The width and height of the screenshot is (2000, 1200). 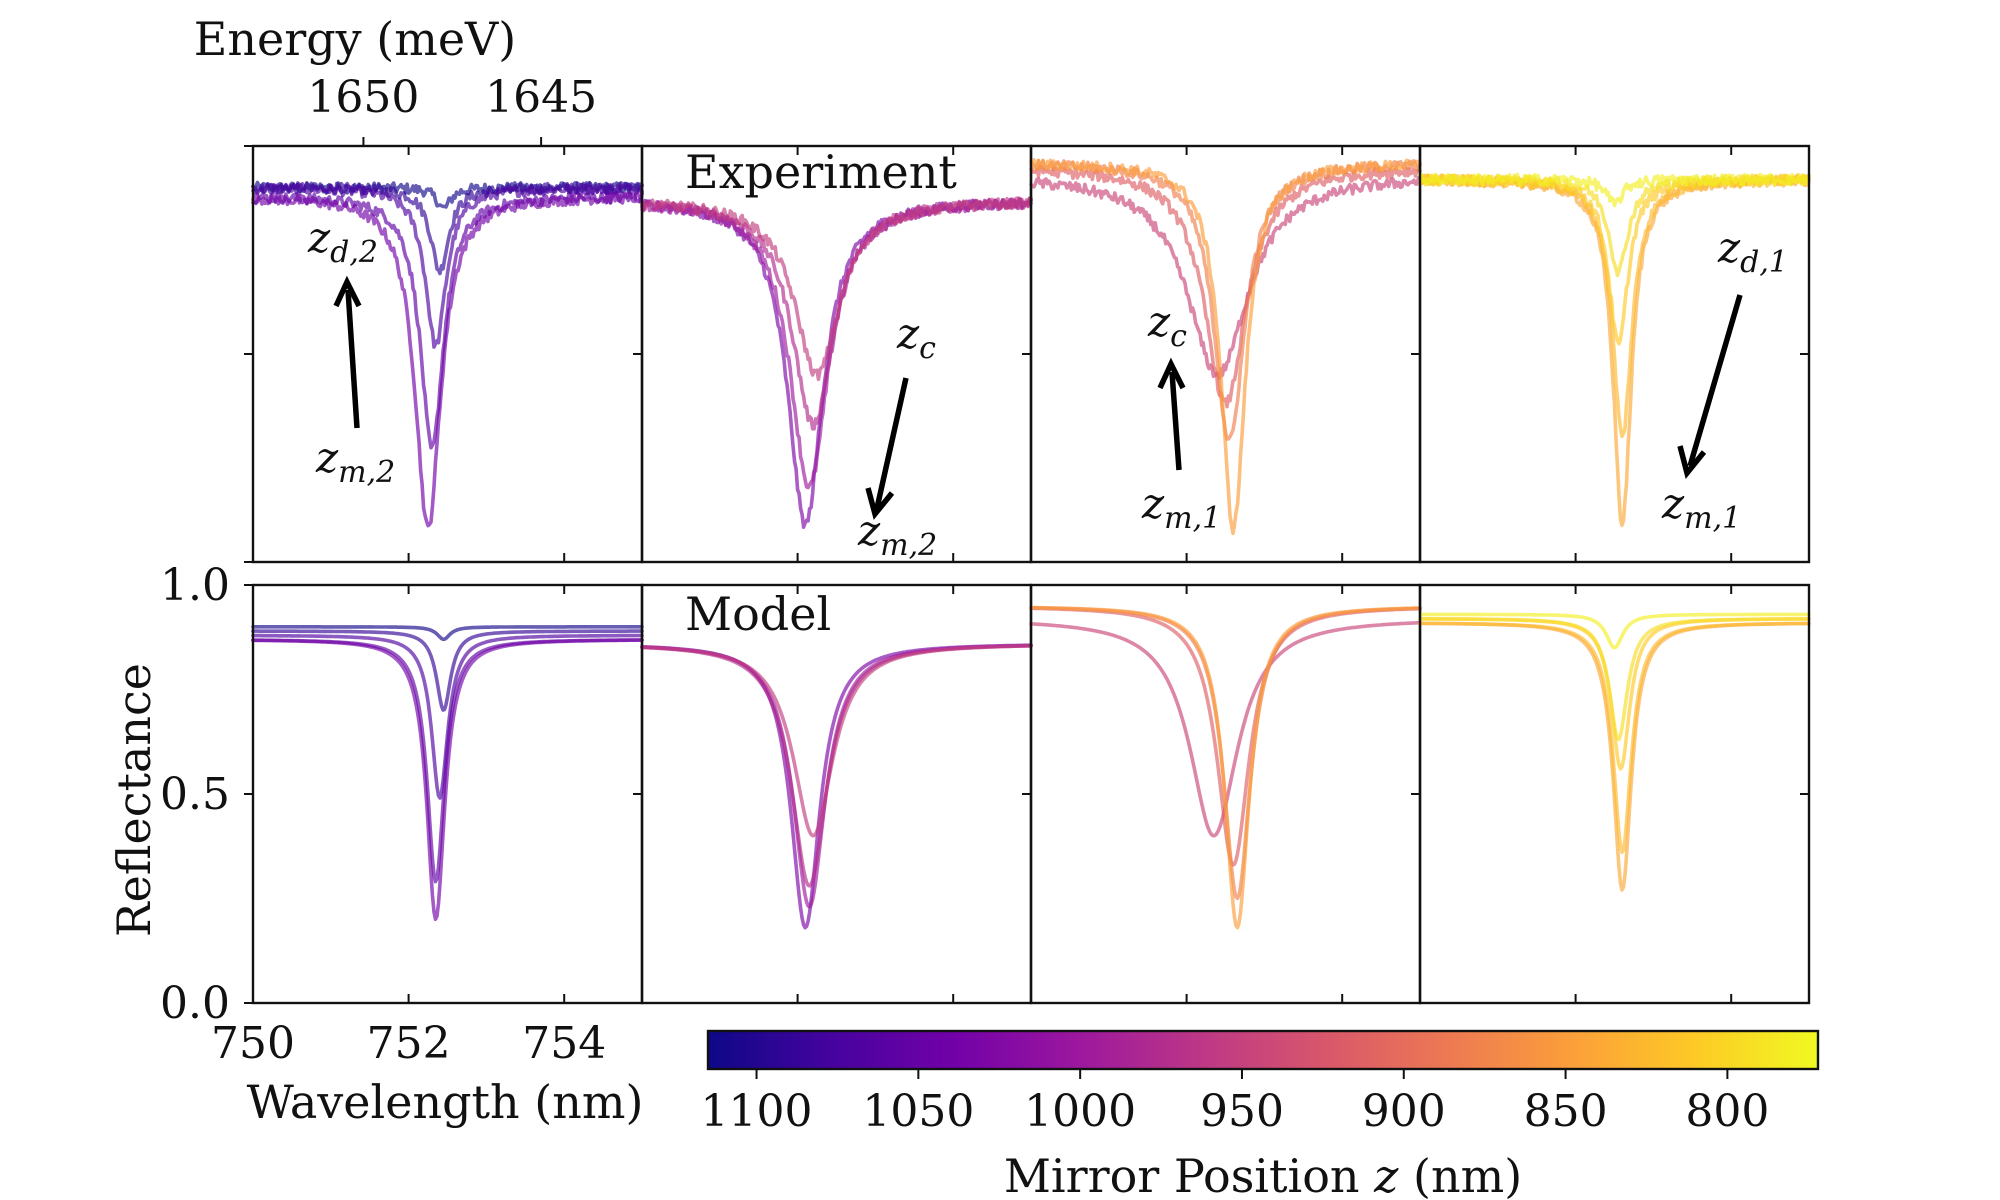 I want to click on annotation-zm2-label-b: zm,2, so click(x=897, y=534).